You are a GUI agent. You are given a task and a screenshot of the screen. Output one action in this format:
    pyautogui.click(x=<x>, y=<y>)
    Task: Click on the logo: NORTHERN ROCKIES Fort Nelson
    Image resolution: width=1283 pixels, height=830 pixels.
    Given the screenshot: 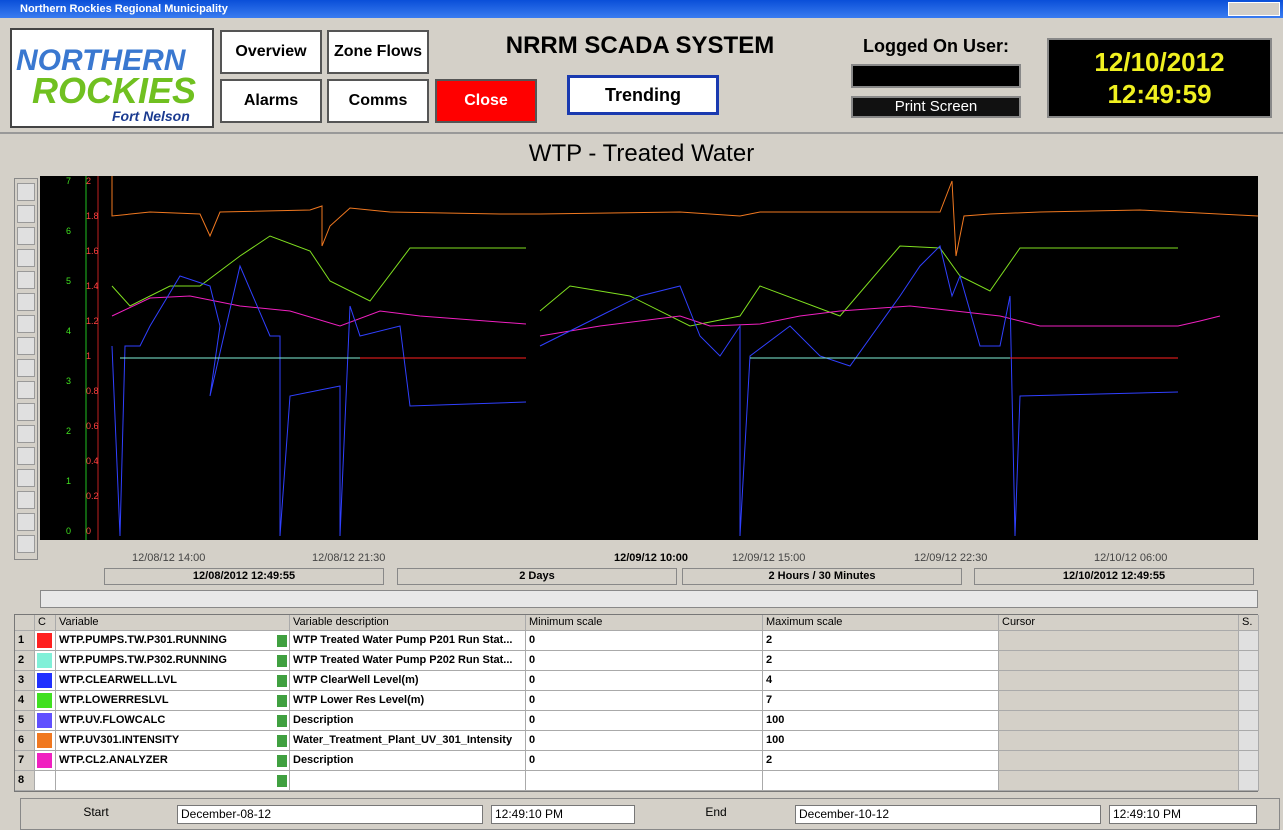 What is the action you would take?
    pyautogui.click(x=112, y=78)
    